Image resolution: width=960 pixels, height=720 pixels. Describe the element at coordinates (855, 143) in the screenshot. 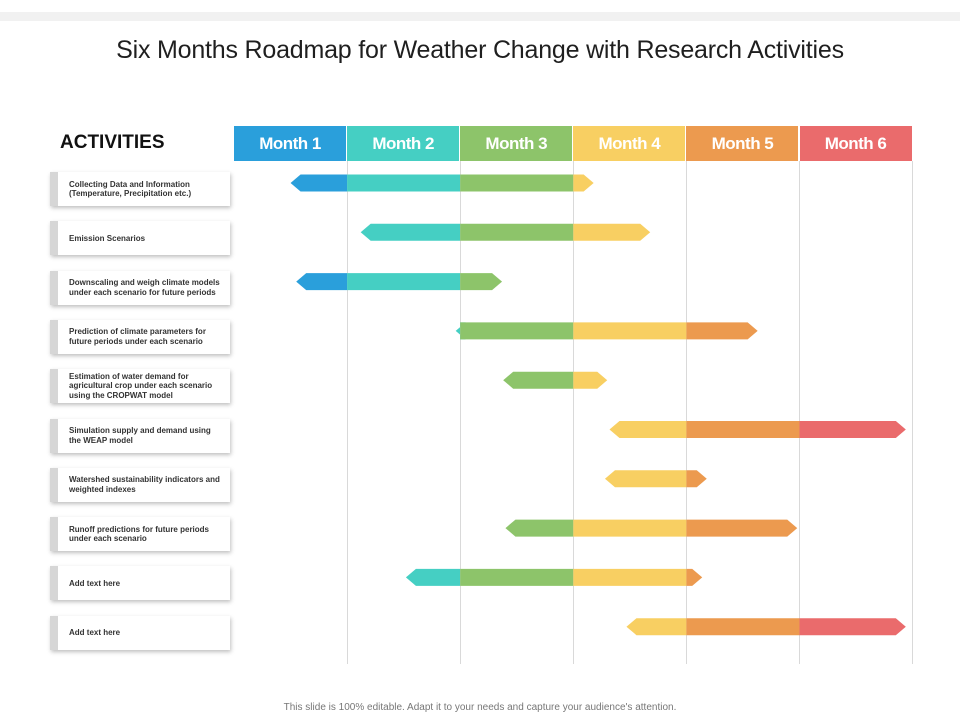

I see `month-header-6: Month 6` at that location.